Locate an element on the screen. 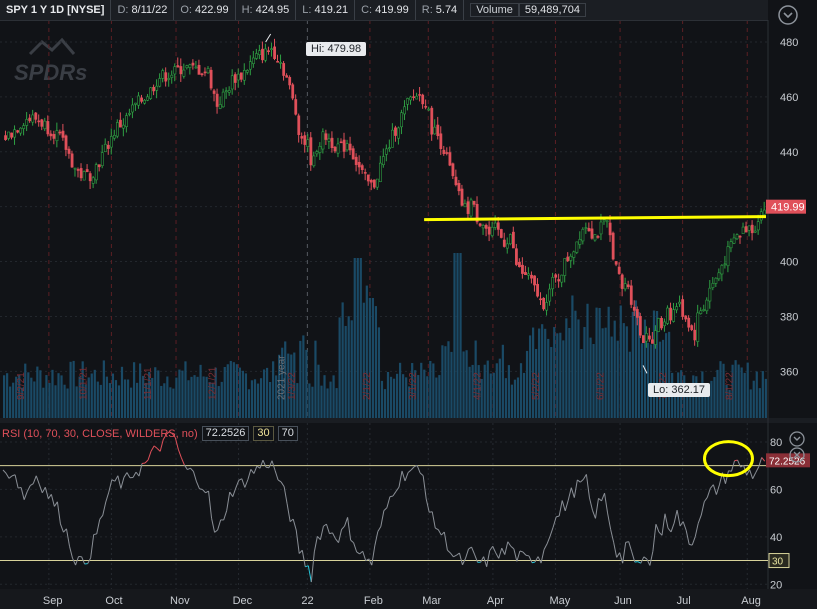 This screenshot has width=817, height=609. symbol-label: SPY 1 Y 1D [NYSE] is located at coordinates (56, 10).